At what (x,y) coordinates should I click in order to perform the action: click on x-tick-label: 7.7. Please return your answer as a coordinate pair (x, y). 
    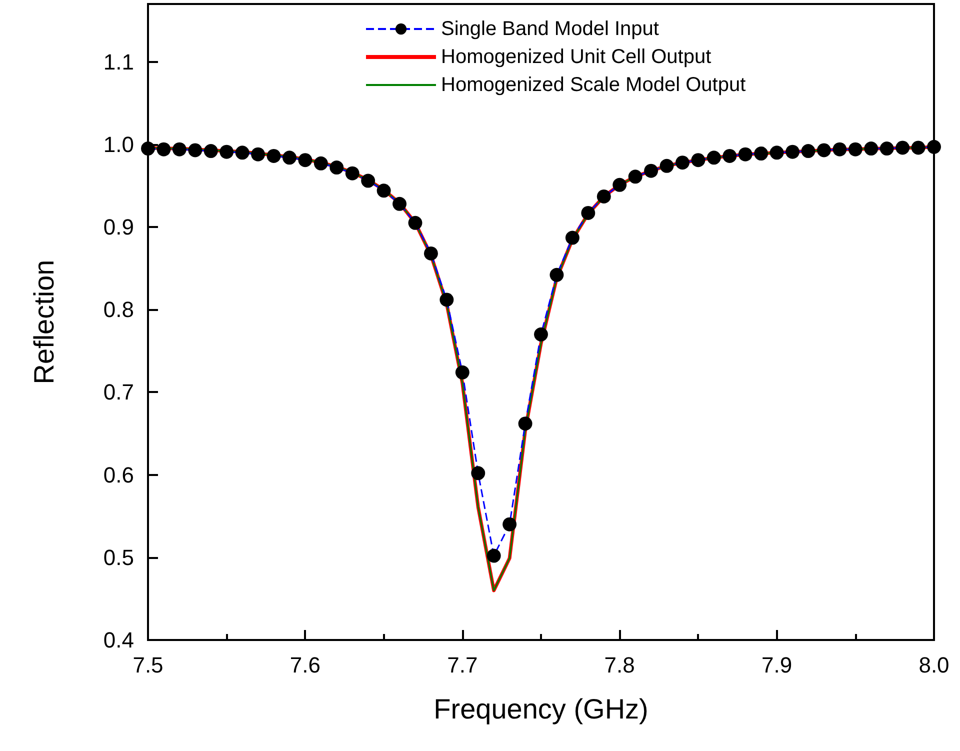
    Looking at the image, I should click on (462, 665).